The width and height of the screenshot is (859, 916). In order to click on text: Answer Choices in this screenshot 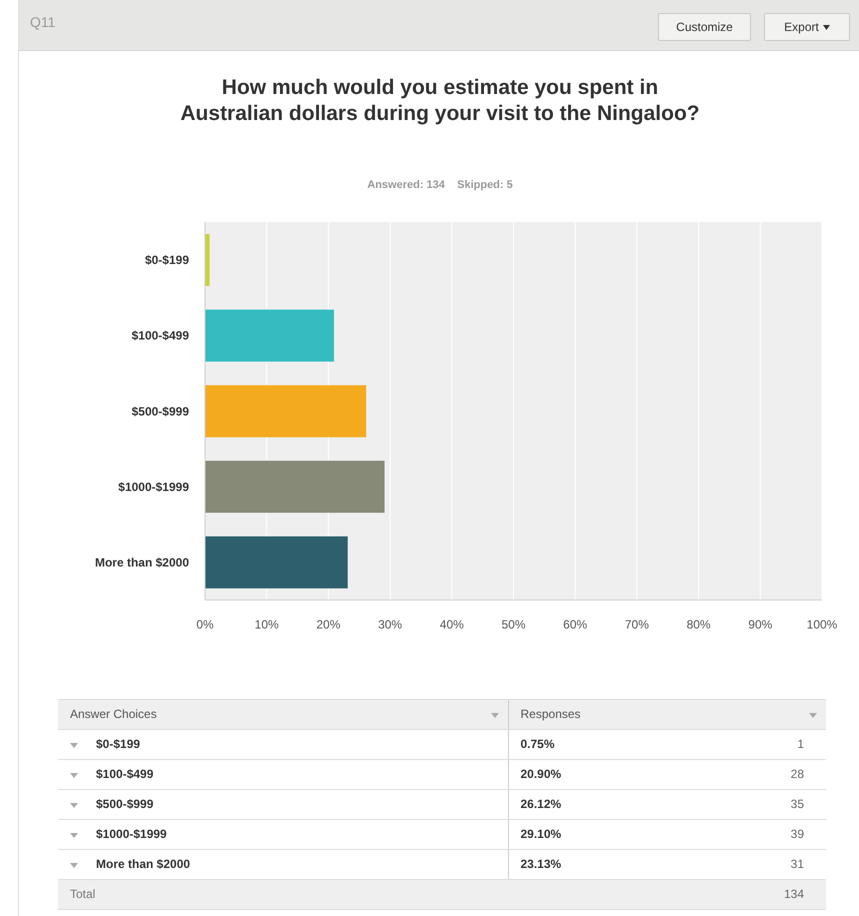, I will do `click(283, 715)`.